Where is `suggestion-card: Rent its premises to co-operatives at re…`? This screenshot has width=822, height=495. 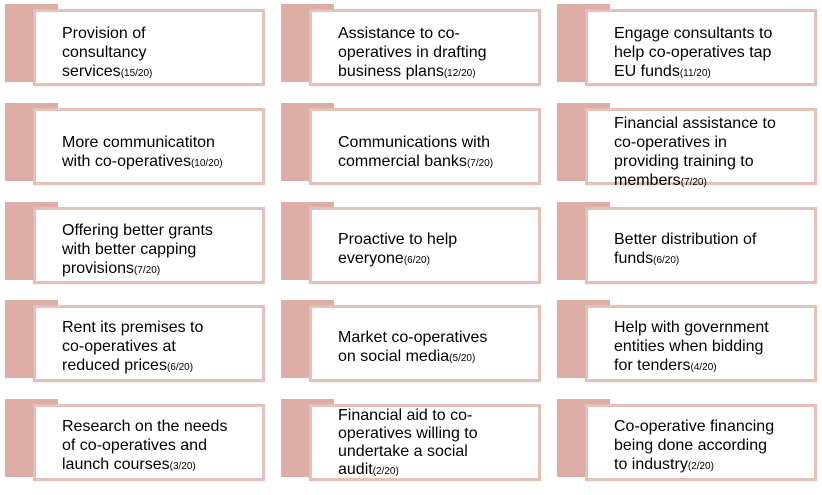
suggestion-card: Rent its premises to co-operatives at re… is located at coordinates (132, 339).